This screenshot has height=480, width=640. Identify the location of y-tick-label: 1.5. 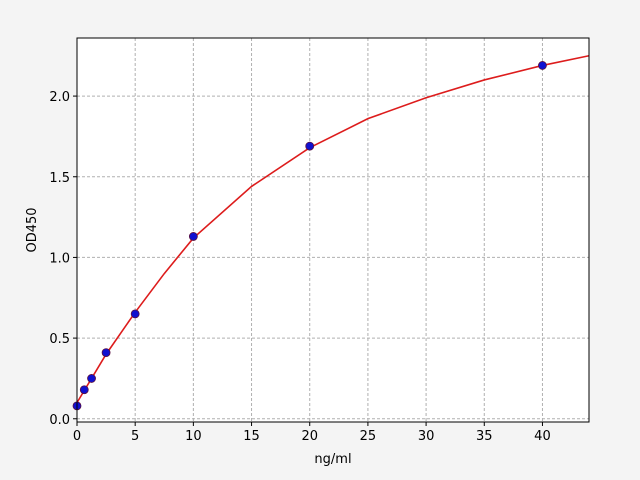
(59, 178).